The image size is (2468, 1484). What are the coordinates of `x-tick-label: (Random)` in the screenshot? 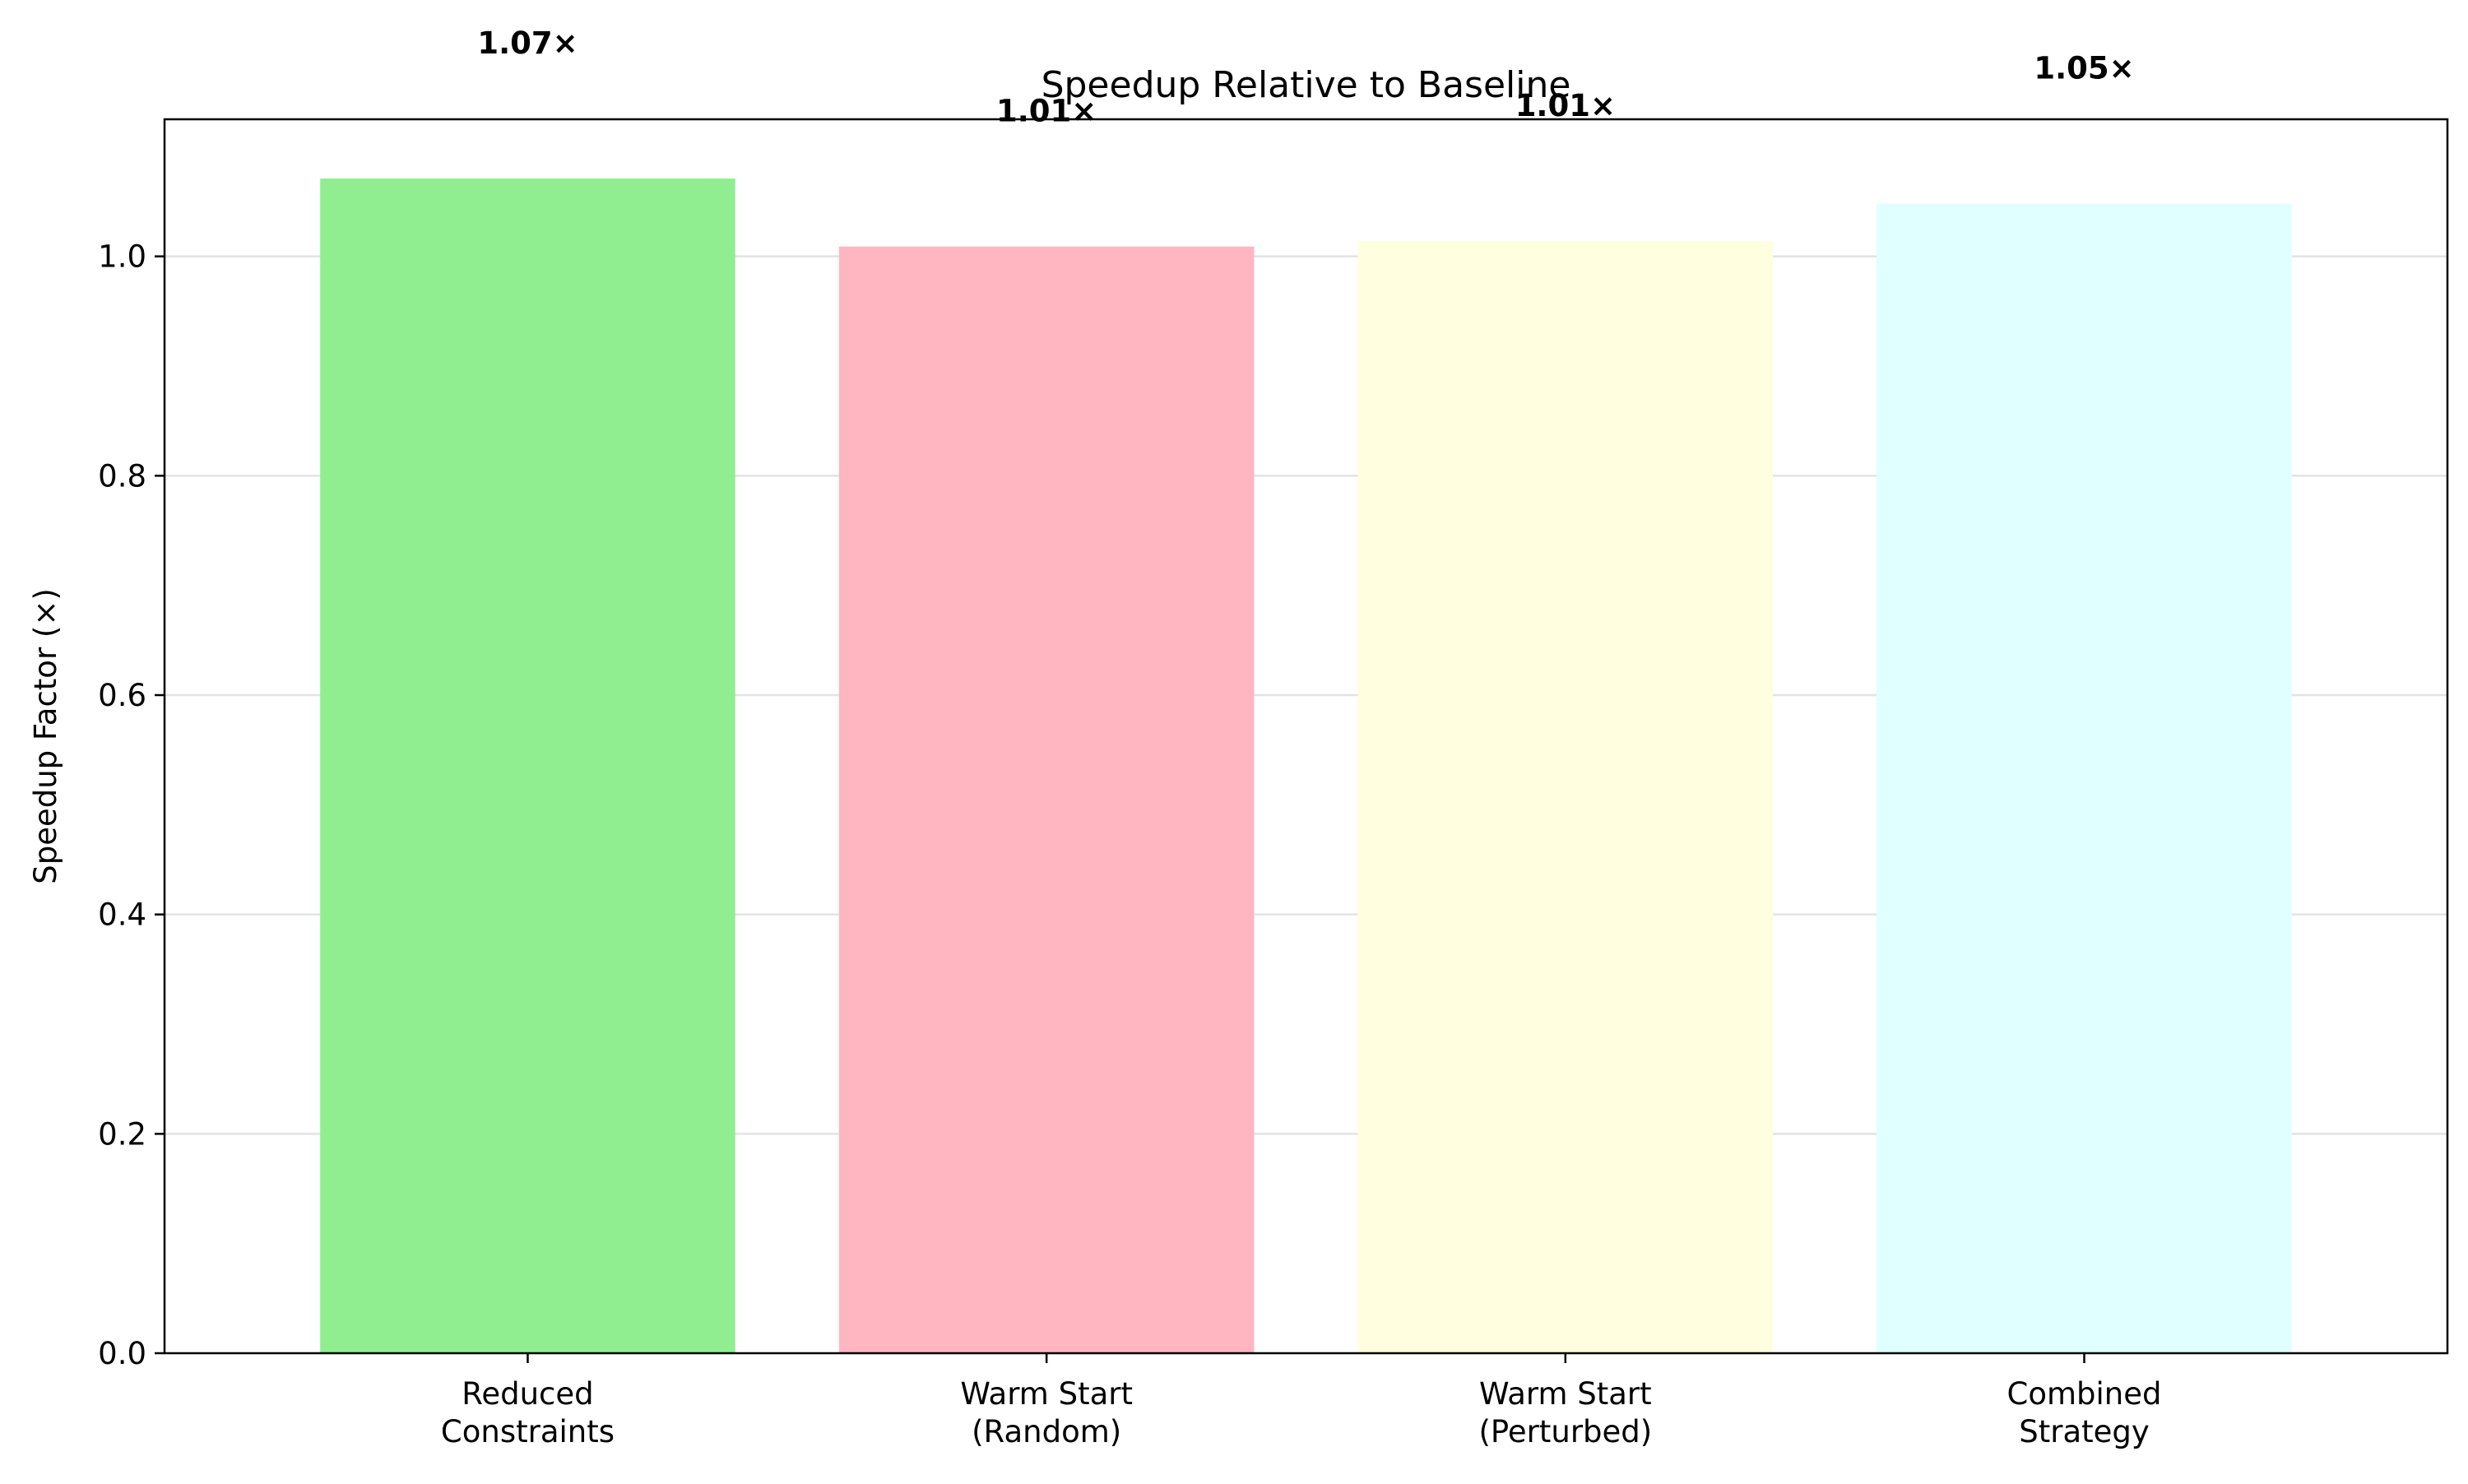 It's located at (1046, 1431).